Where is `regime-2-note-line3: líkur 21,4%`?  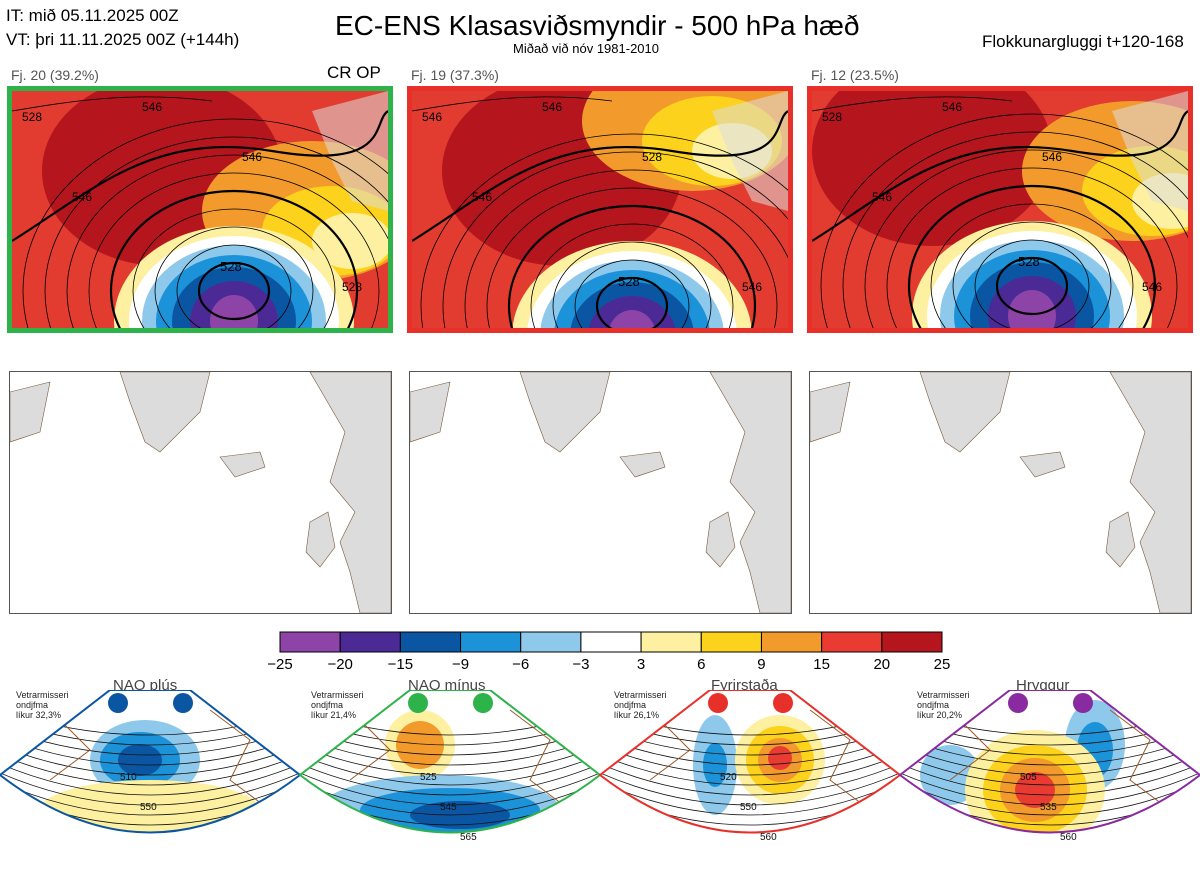 regime-2-note-line3: líkur 21,4% is located at coordinates (334, 715).